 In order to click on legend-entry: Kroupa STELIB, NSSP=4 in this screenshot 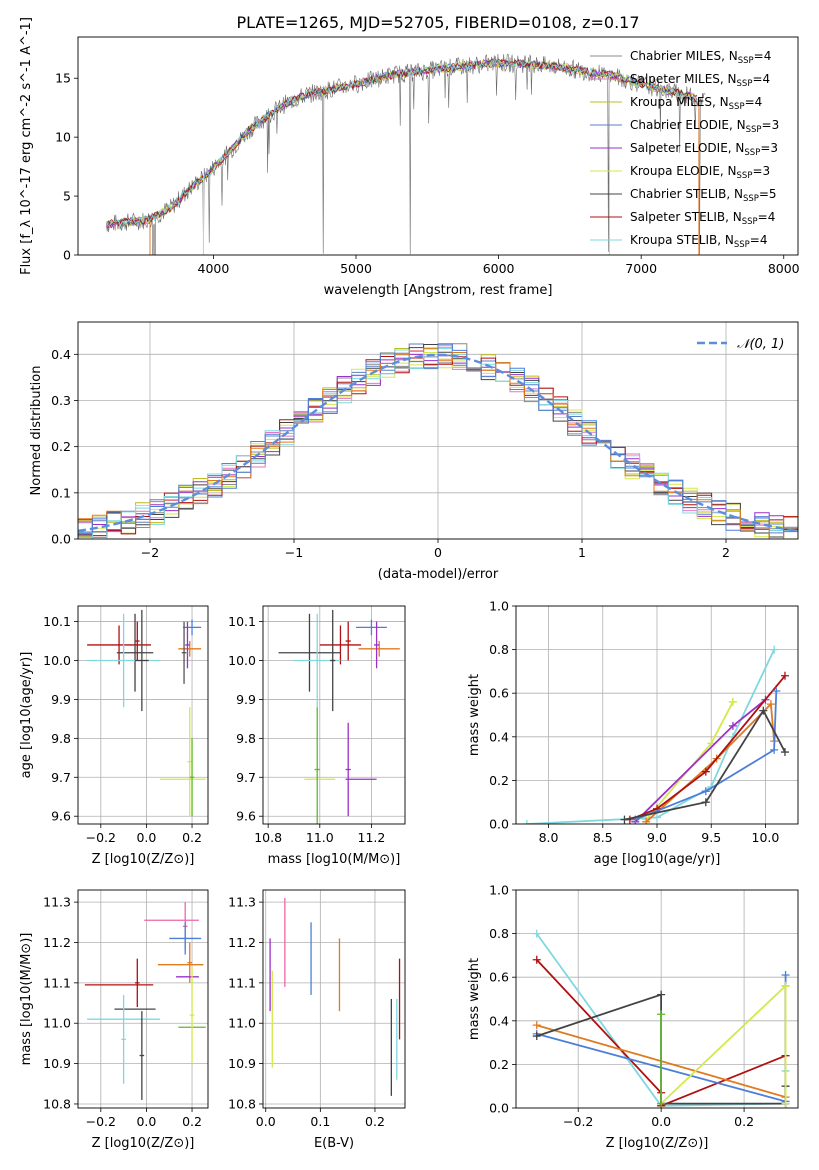, I will do `click(699, 241)`.